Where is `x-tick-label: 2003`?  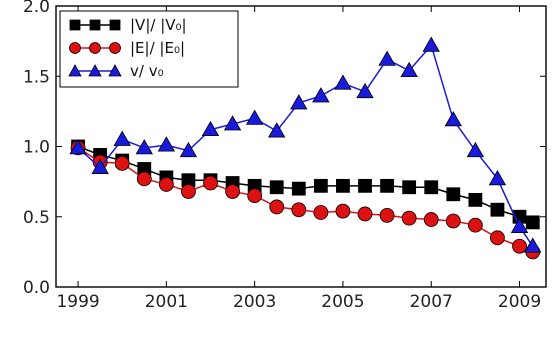
x-tick-label: 2003 is located at coordinates (254, 302).